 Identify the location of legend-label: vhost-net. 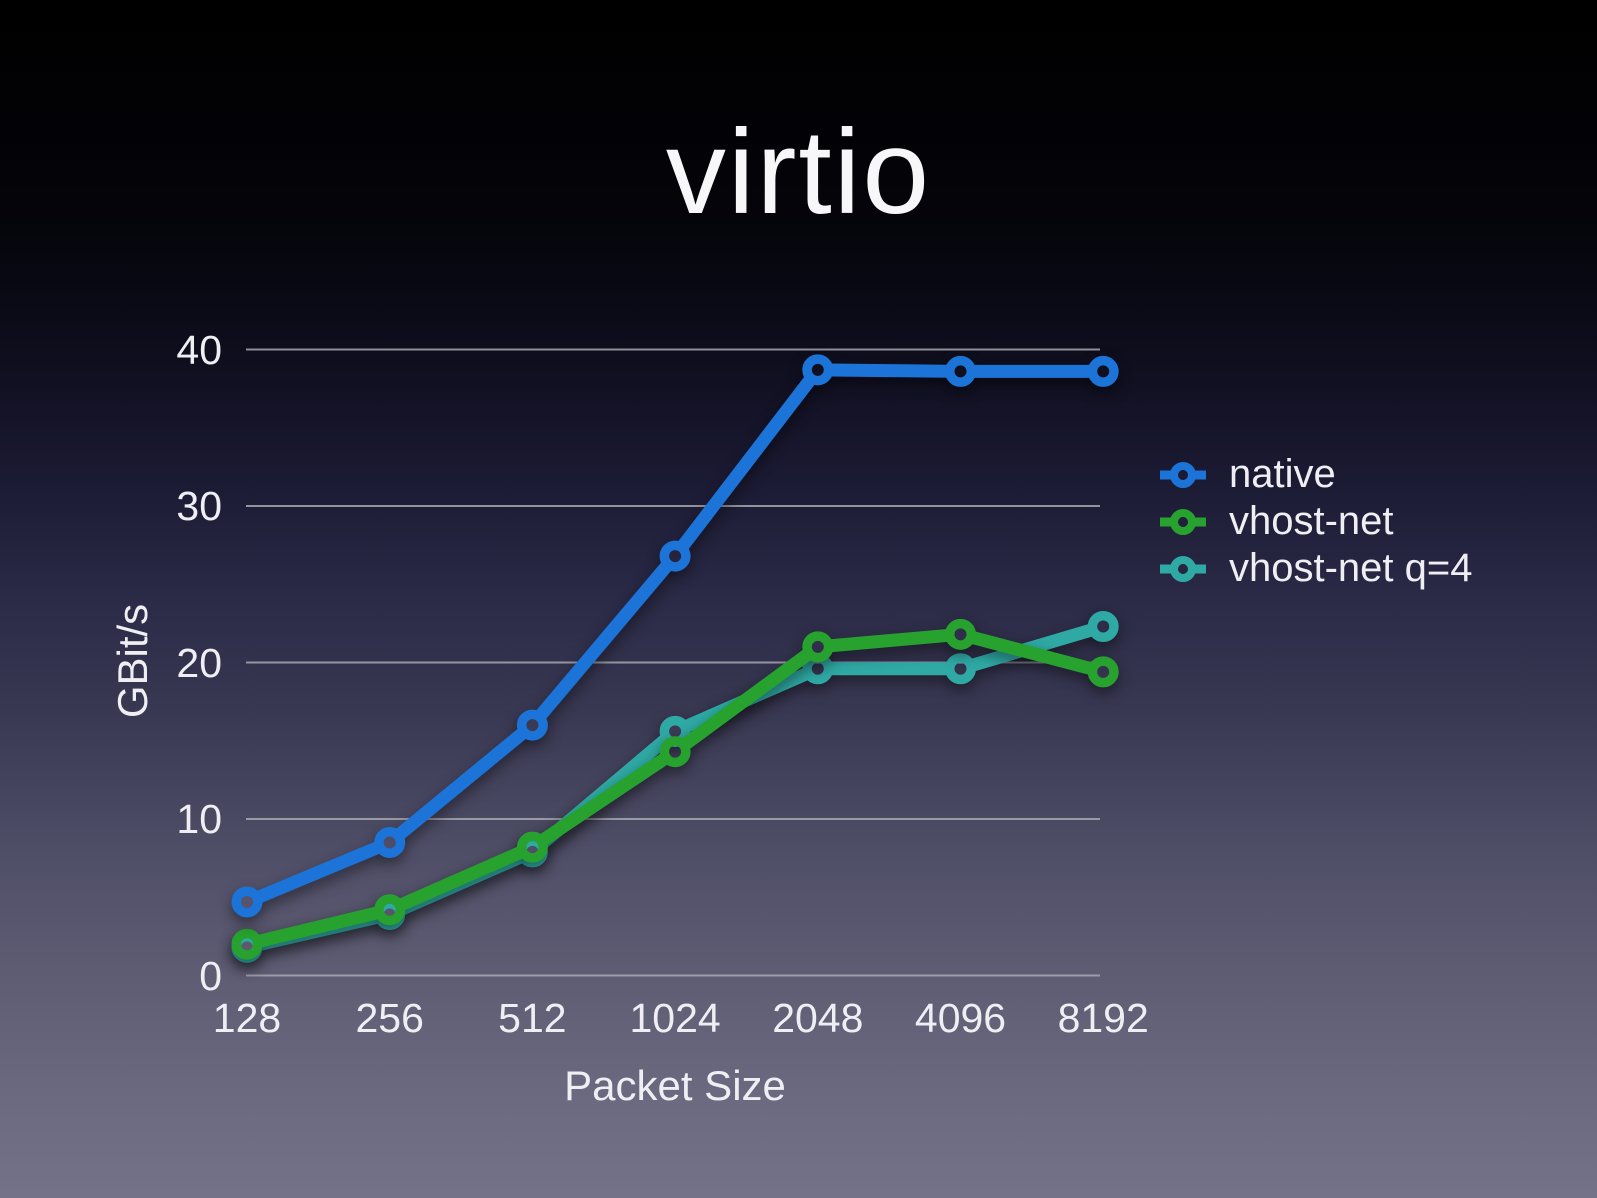
(1311, 521).